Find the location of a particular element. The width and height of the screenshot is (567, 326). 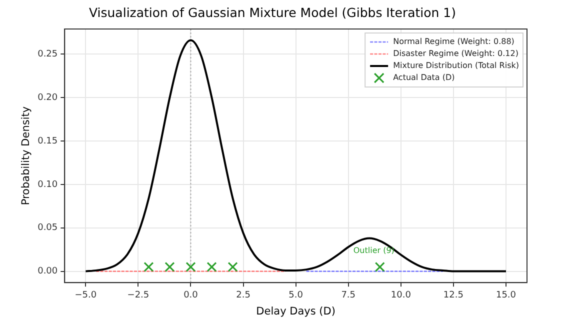

y-tick-label: 0.25 is located at coordinates (48, 55).